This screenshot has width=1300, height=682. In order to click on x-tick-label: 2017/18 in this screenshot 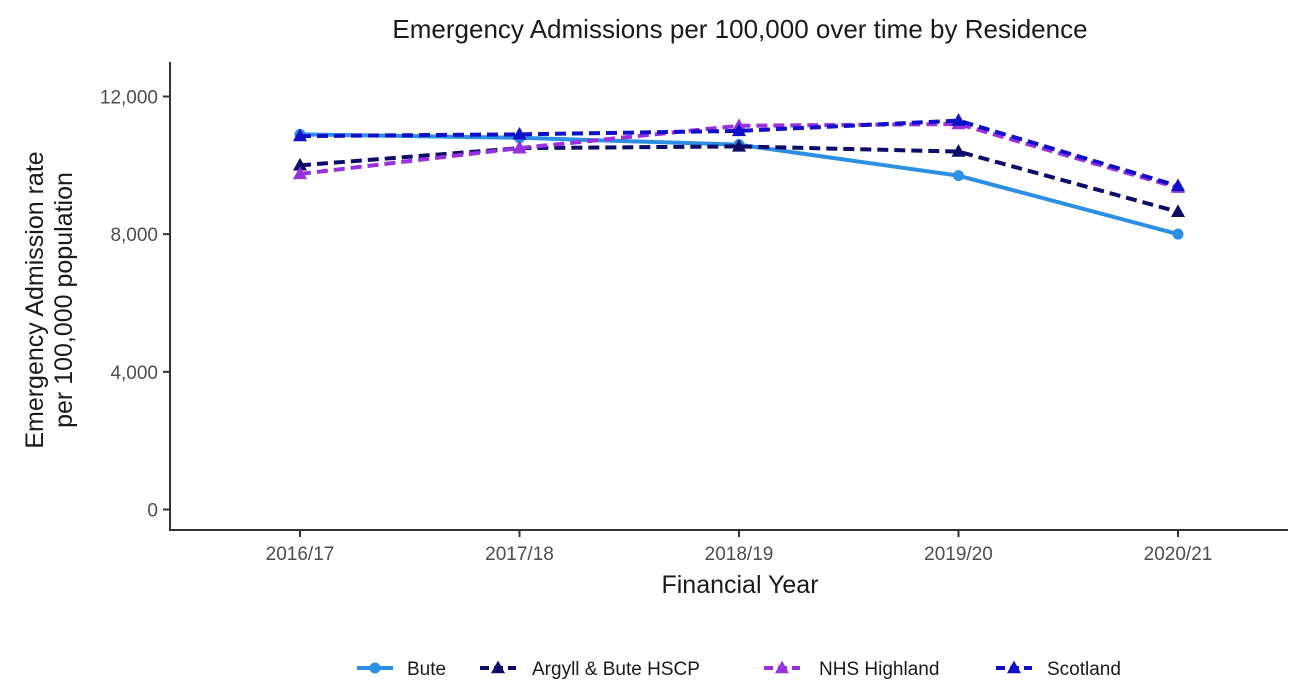, I will do `click(519, 554)`.